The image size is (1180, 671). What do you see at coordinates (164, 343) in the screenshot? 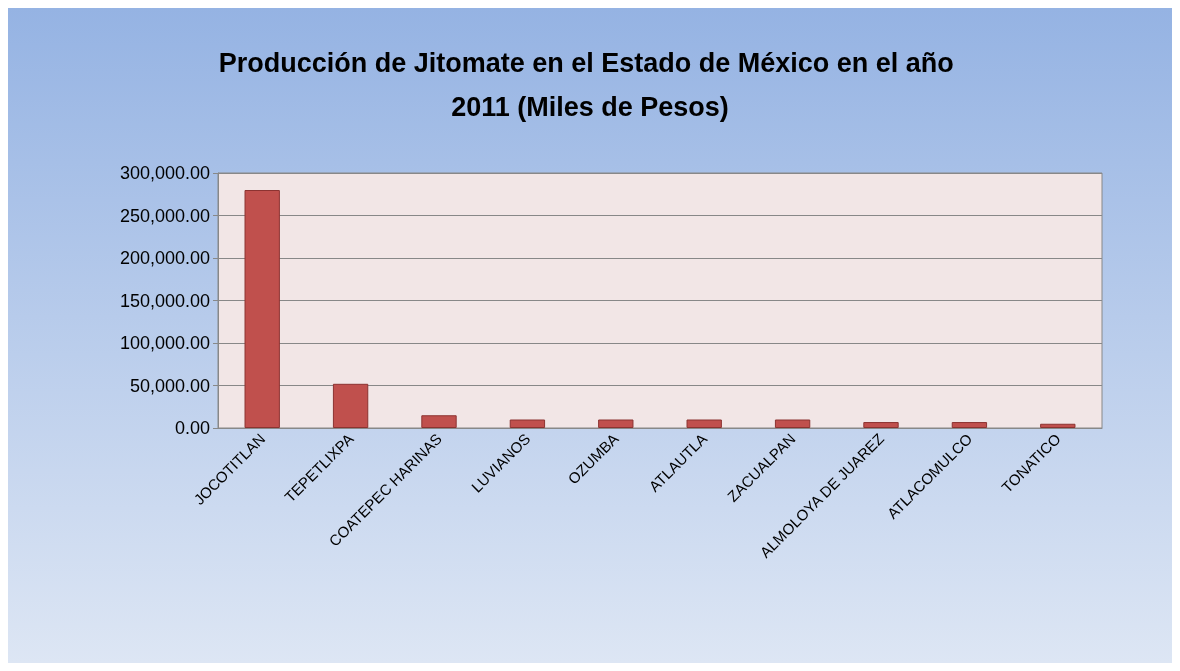
I see `y-tick-label: 100,000.00` at bounding box center [164, 343].